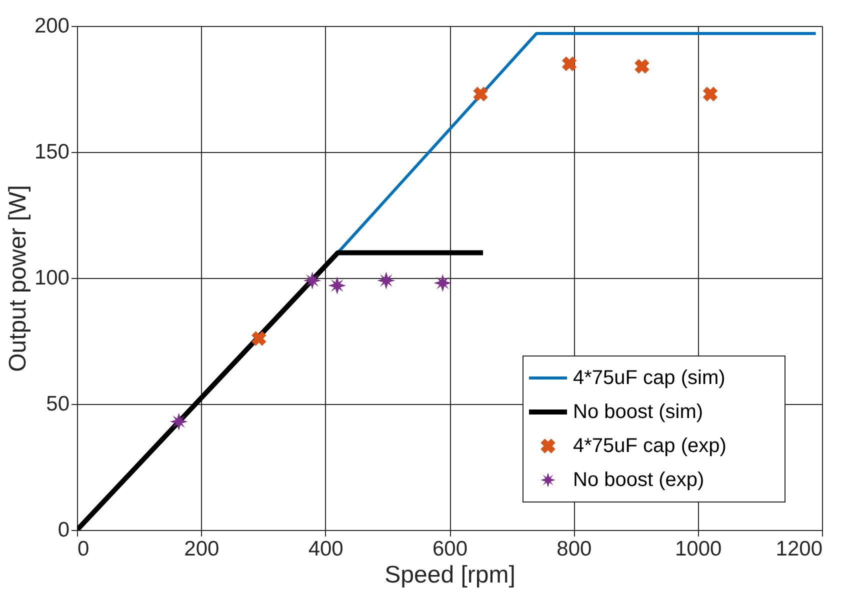 The height and width of the screenshot is (592, 848). What do you see at coordinates (649, 378) in the screenshot?
I see `legend-label: 4*75uF cap (sim)` at bounding box center [649, 378].